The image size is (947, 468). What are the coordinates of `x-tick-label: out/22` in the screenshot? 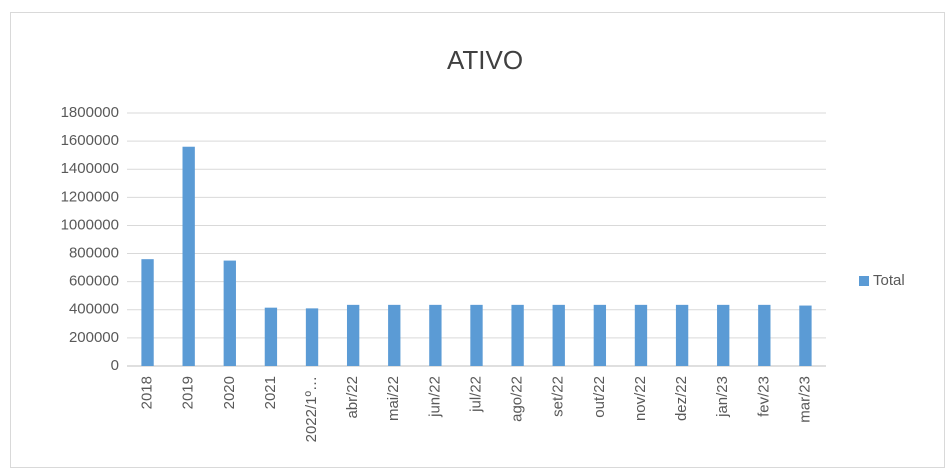 It's located at (599, 397).